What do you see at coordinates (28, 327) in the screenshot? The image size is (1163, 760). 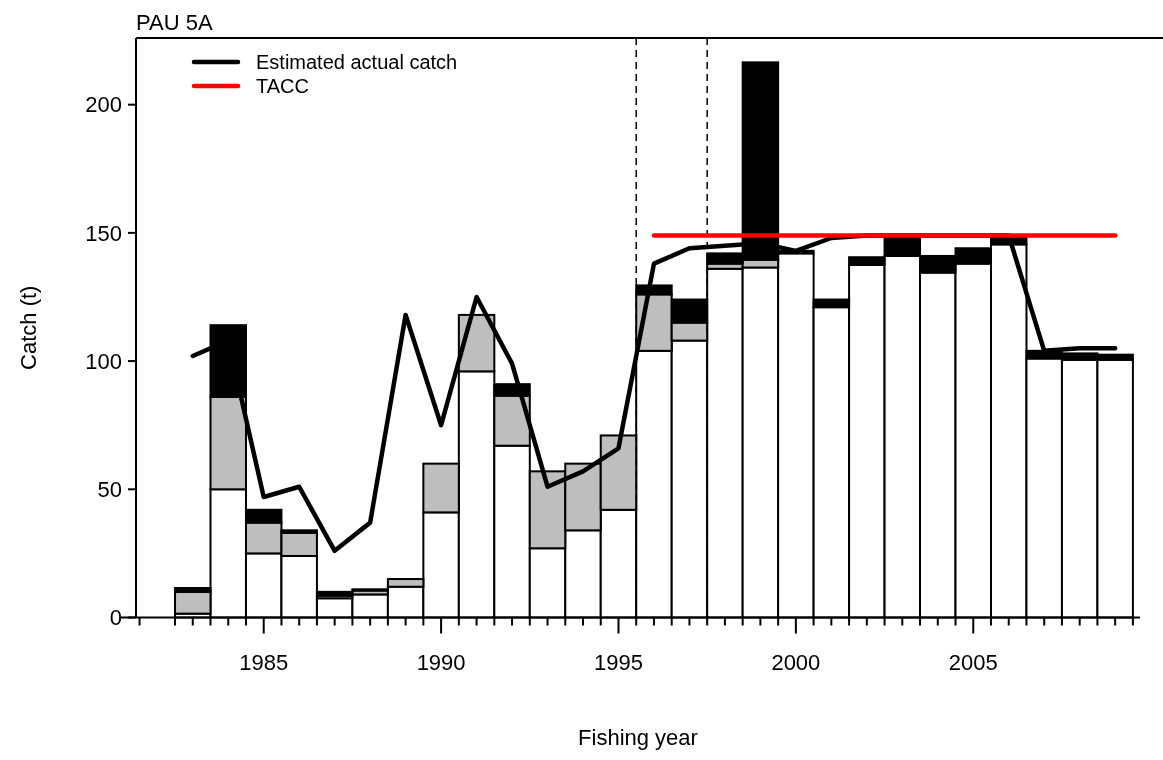 I see `y-axis-title: Catch (t)` at bounding box center [28, 327].